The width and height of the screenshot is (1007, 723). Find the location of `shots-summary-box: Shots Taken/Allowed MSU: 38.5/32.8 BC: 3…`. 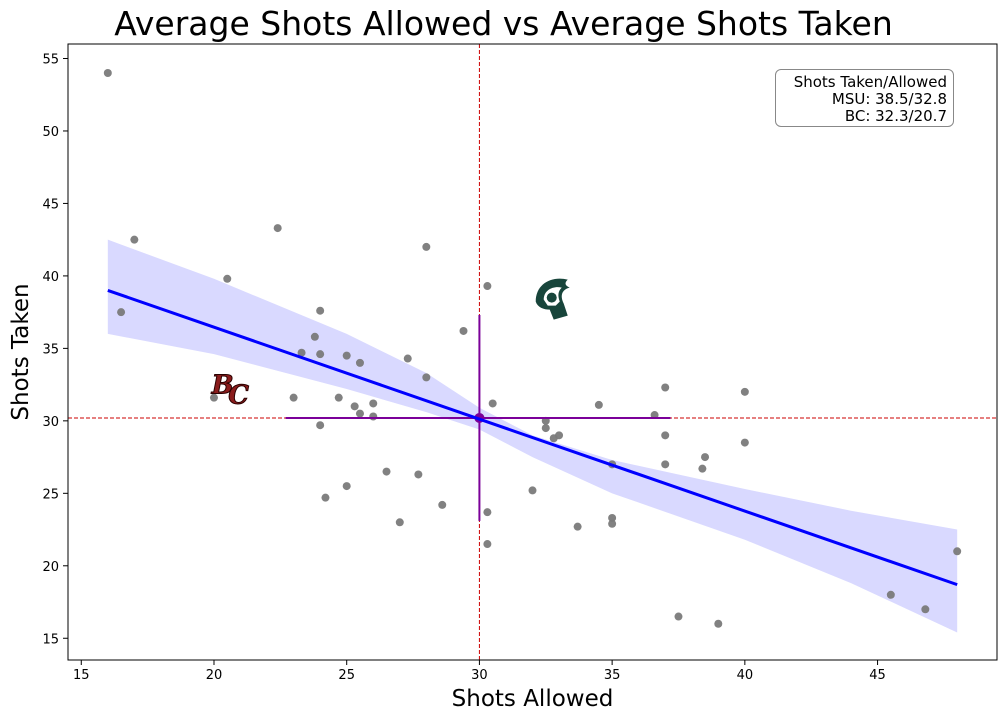

shots-summary-box: Shots Taken/Allowed MSU: 38.5/32.8 BC: 3… is located at coordinates (864, 98).